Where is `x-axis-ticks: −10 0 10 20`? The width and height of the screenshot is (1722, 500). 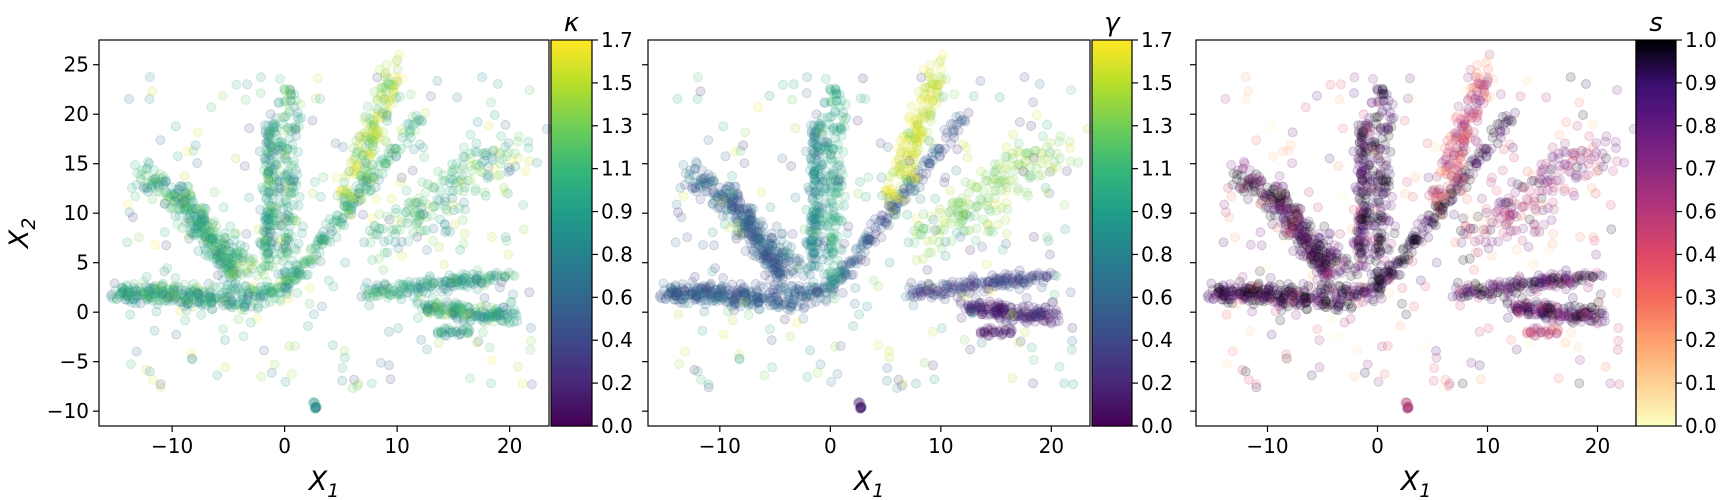
x-axis-ticks: −10 0 10 20 is located at coordinates (881, 442).